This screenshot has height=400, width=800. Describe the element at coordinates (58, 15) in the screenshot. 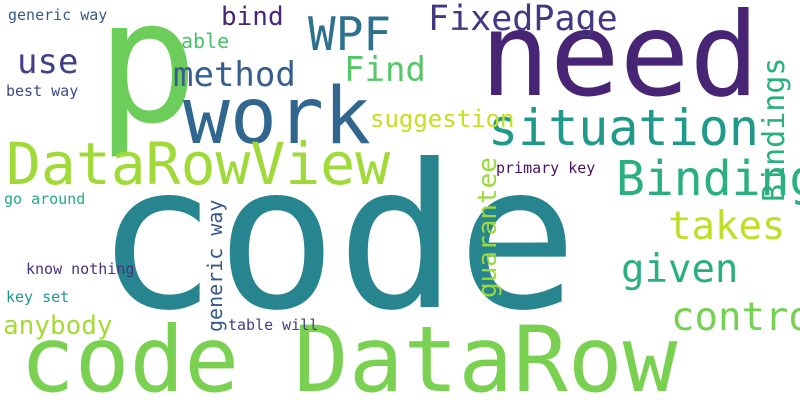

I see `word-best-way: generic way` at that location.